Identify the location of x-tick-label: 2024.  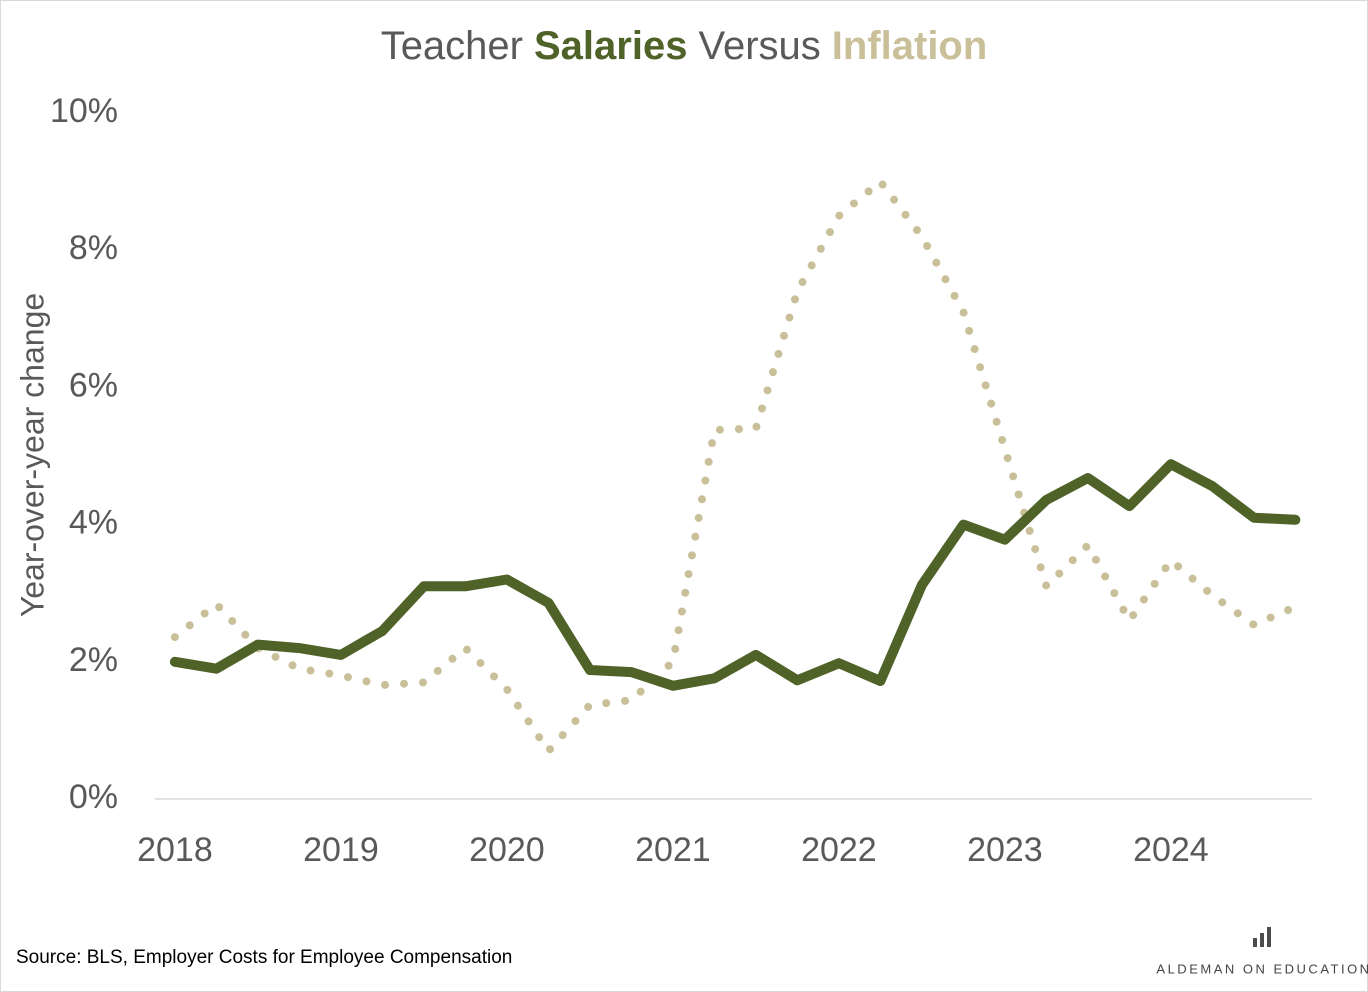
(1171, 850).